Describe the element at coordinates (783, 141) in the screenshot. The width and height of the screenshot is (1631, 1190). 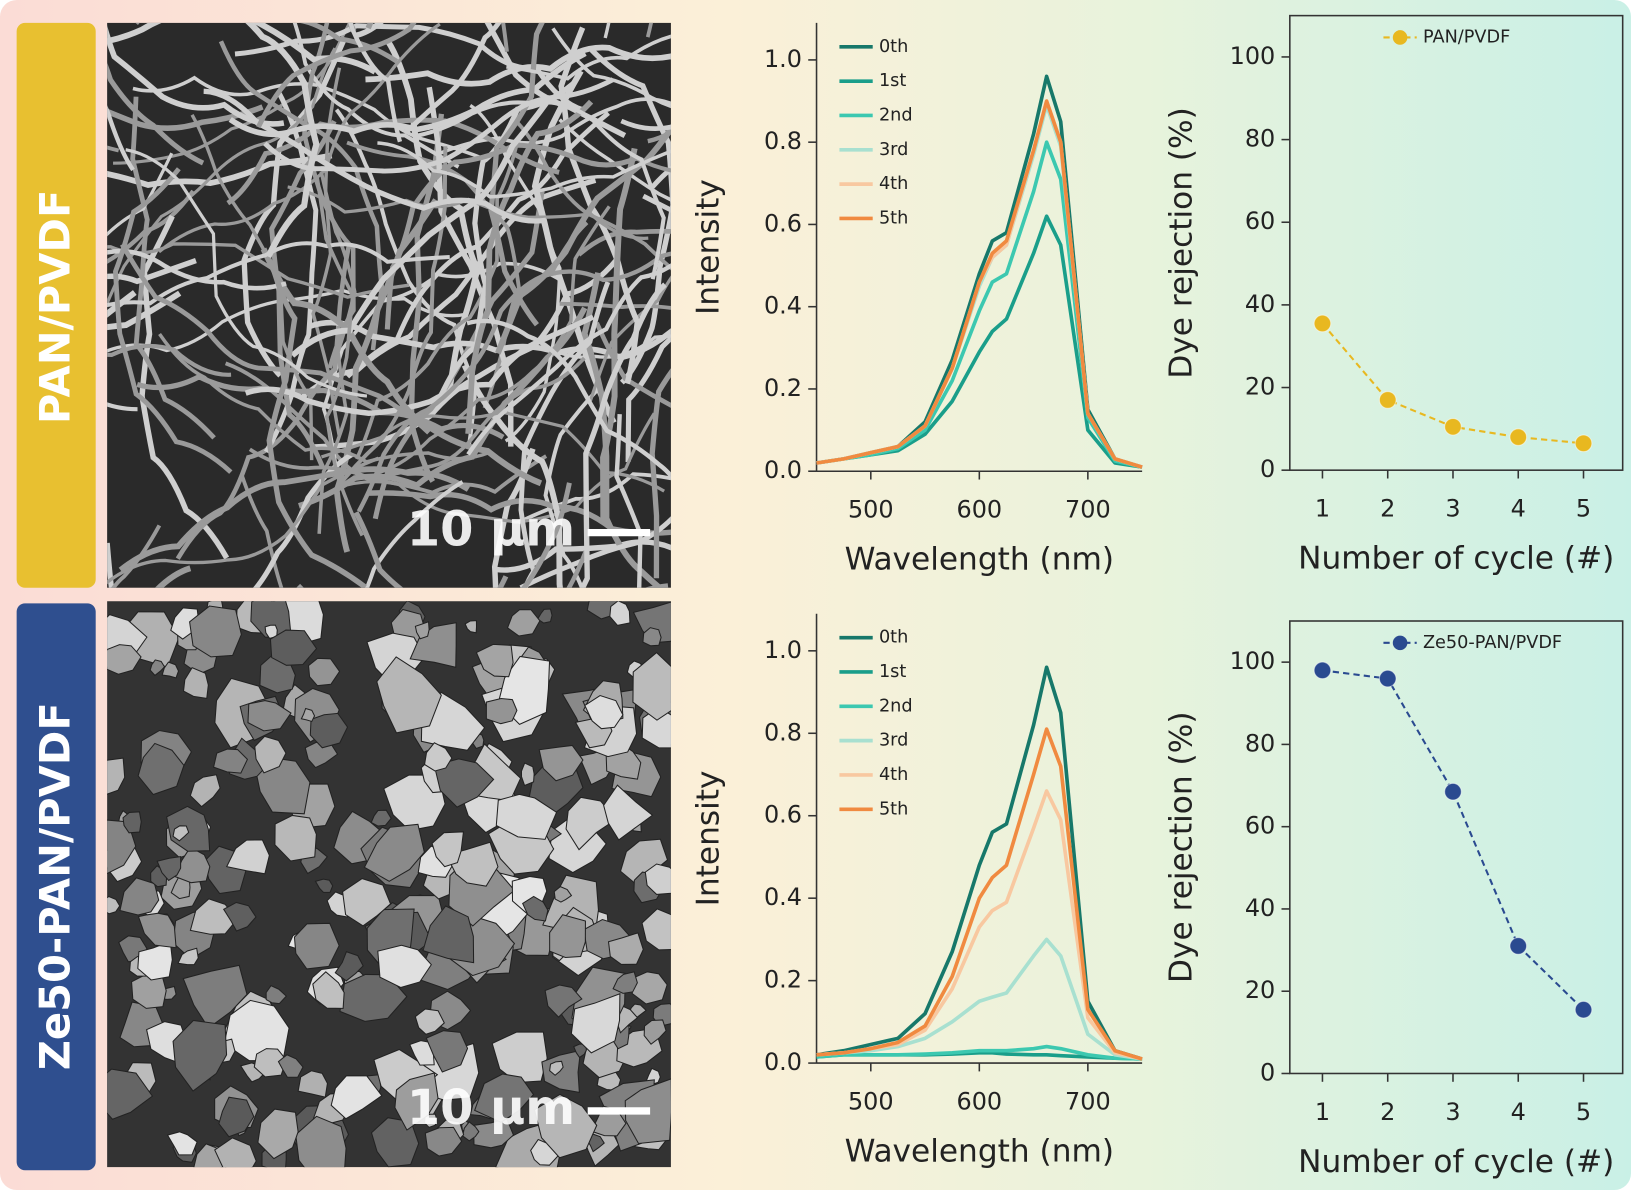
I see `y-tick-label: 0.8` at that location.